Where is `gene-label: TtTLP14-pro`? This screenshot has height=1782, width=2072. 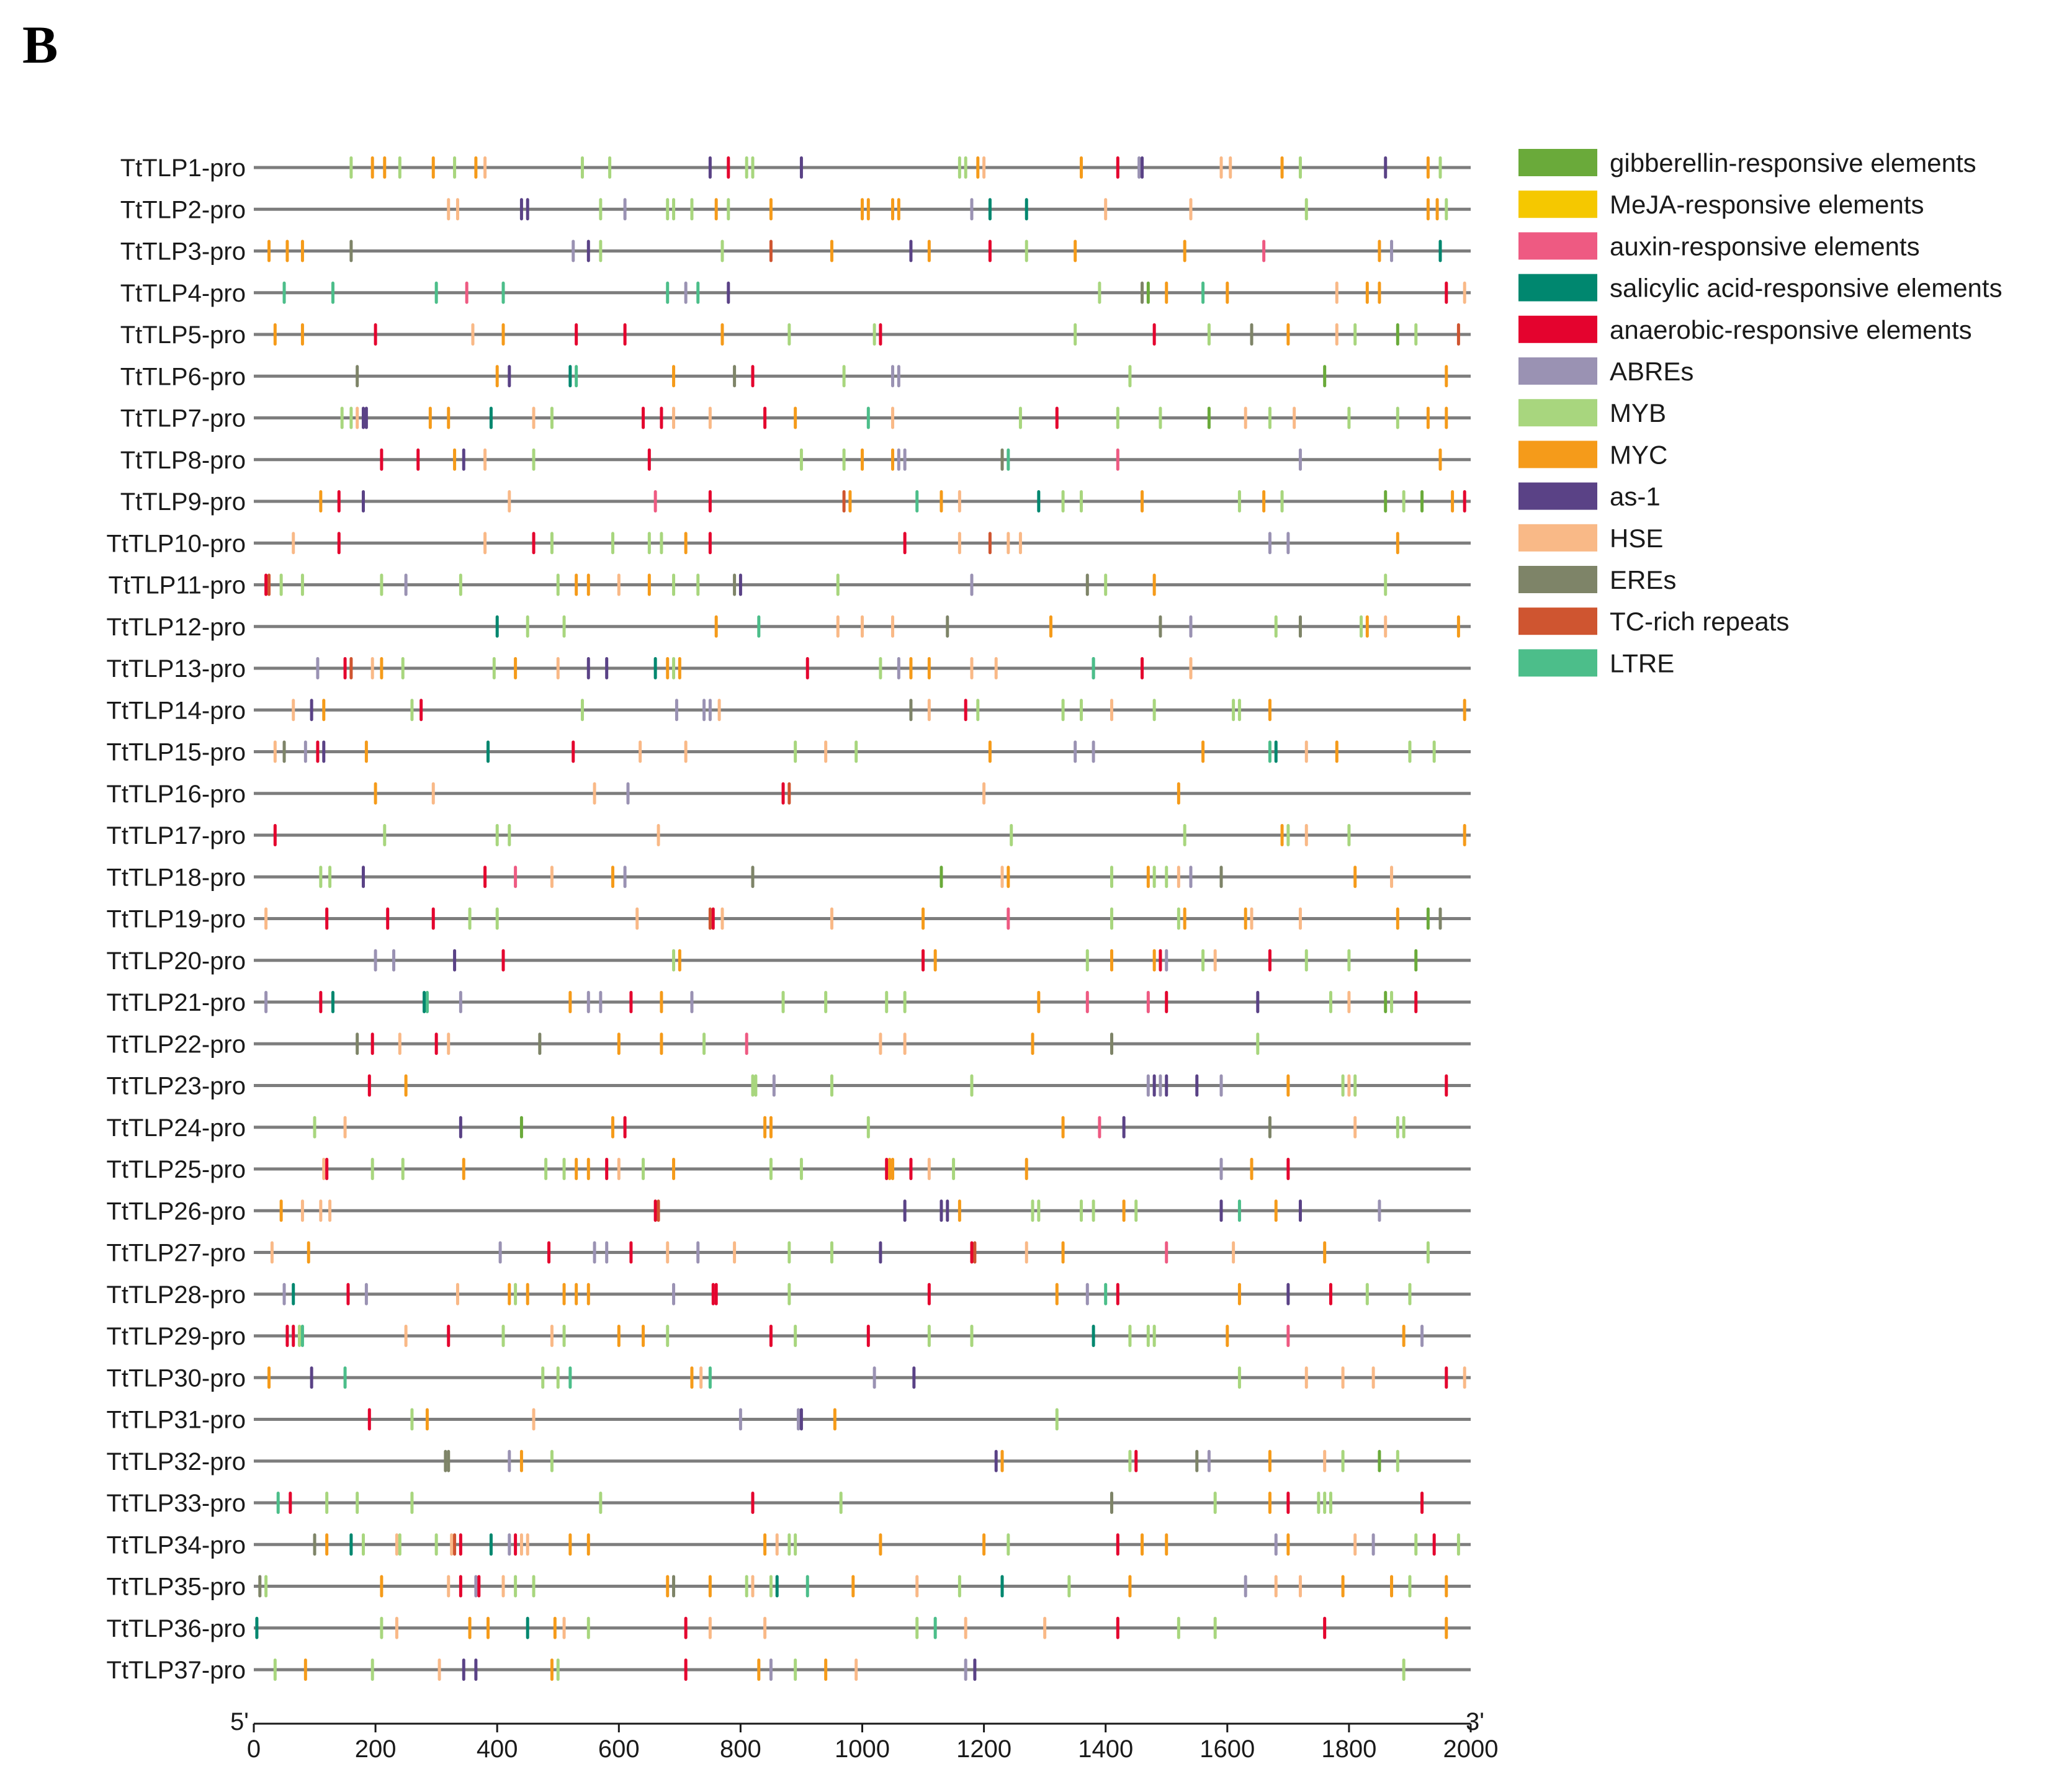
gene-label: TtTLP14-pro is located at coordinates (176, 710).